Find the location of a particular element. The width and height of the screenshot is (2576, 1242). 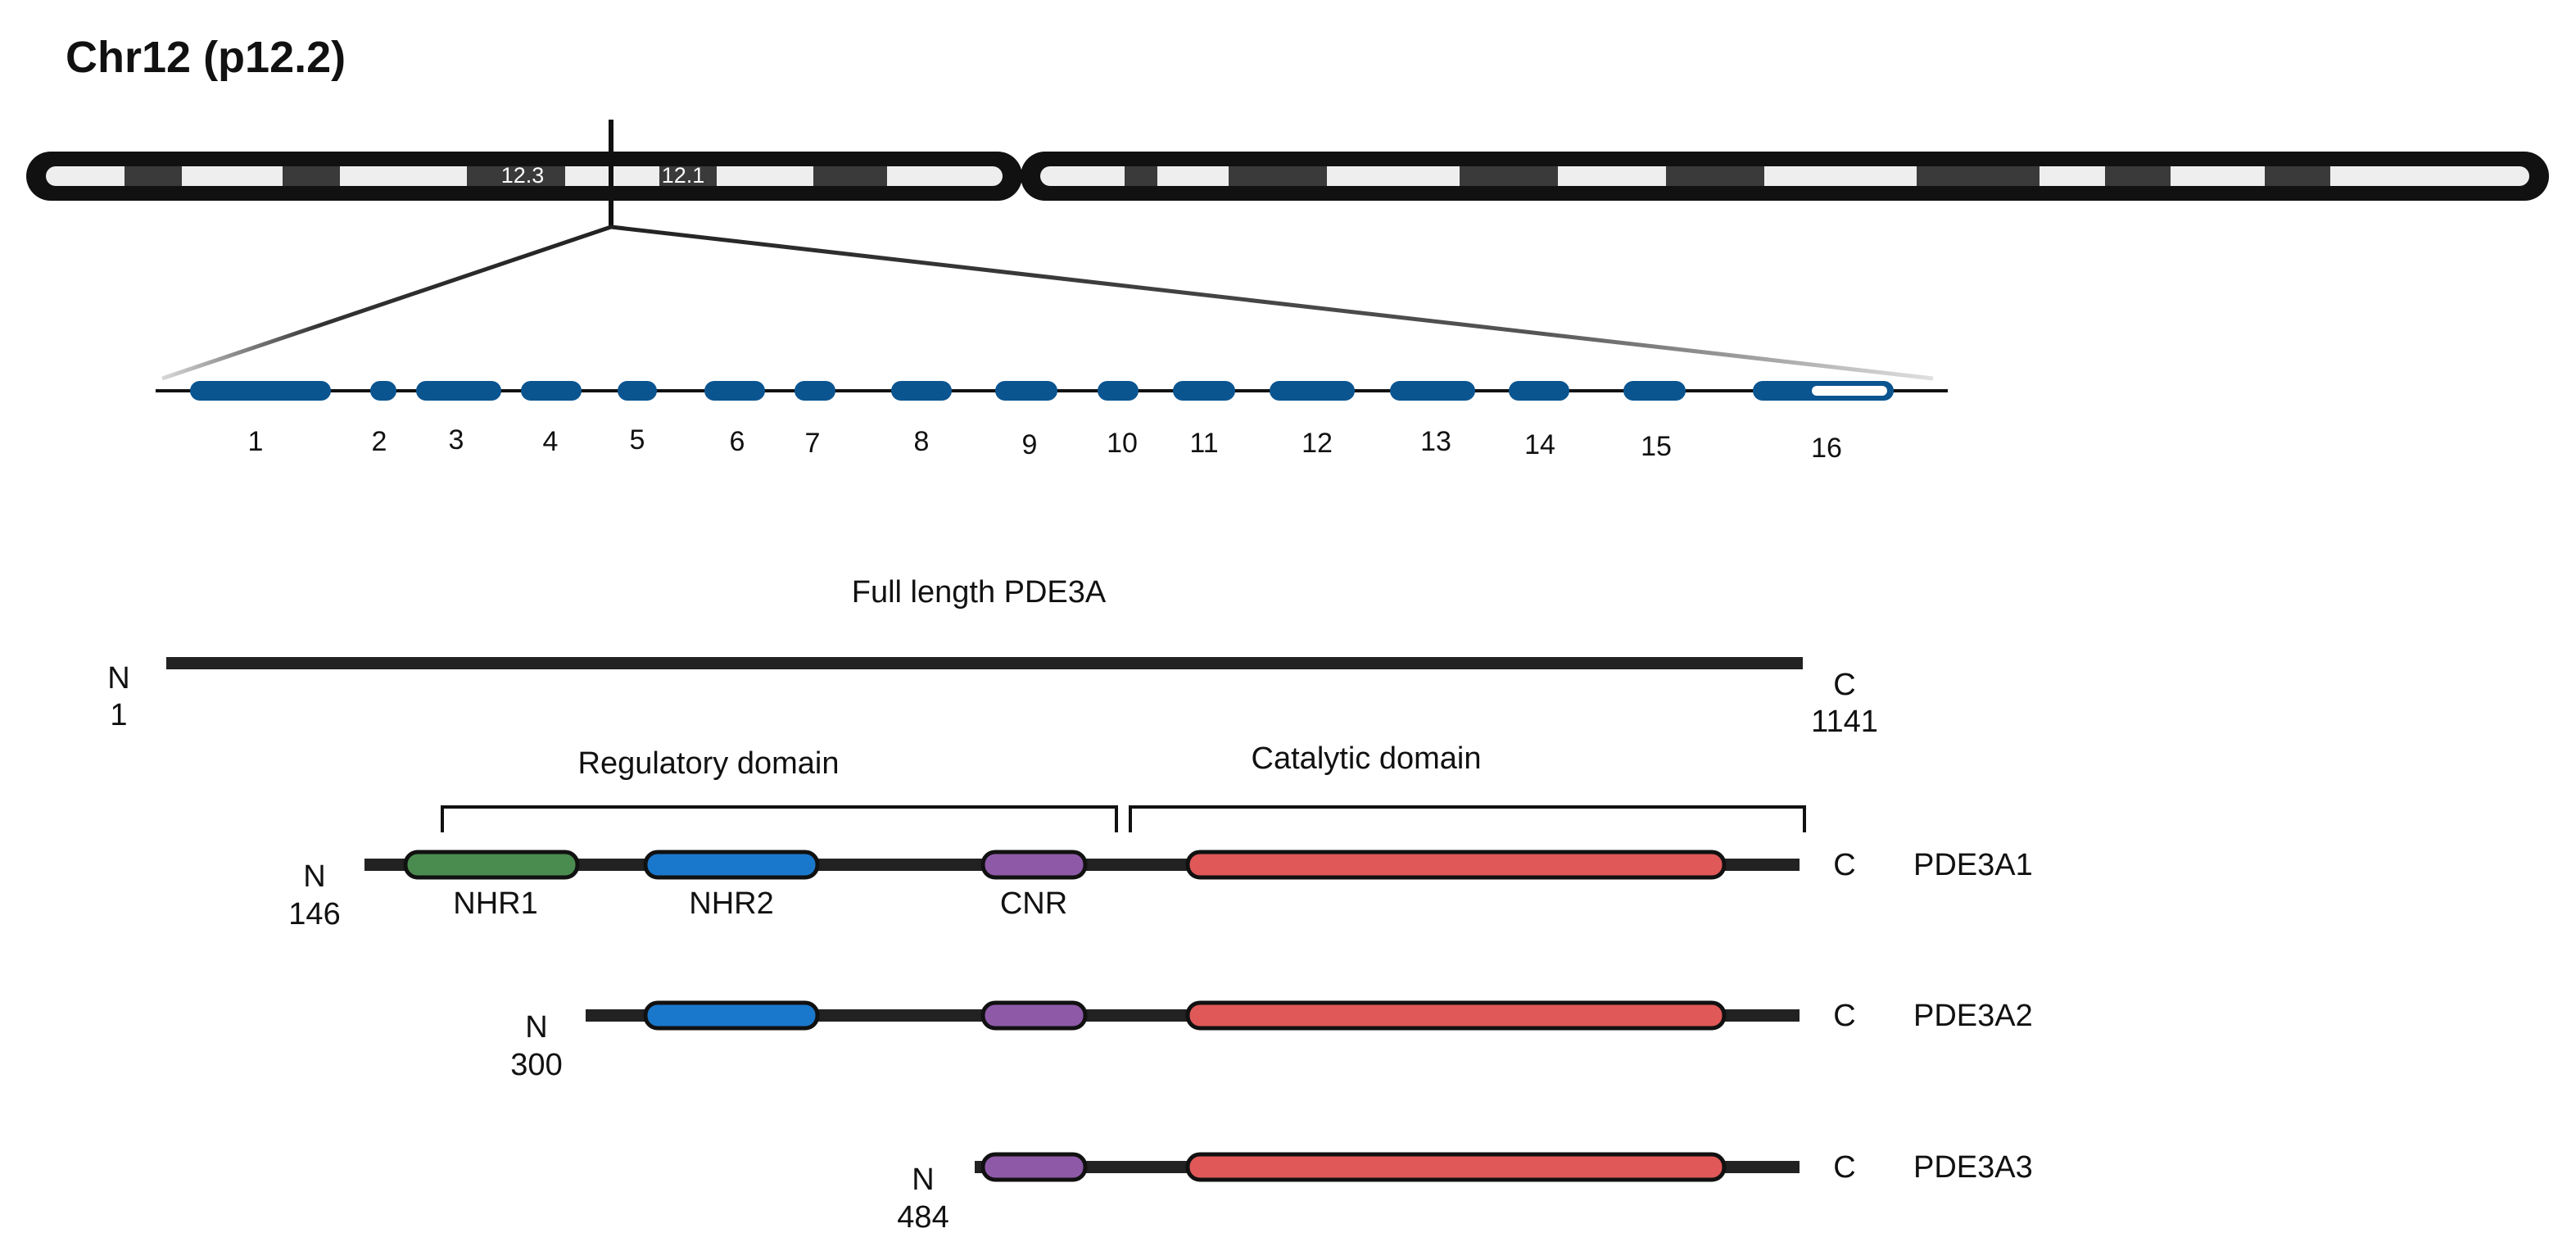

exon-label-12: 12 is located at coordinates (1317, 444).